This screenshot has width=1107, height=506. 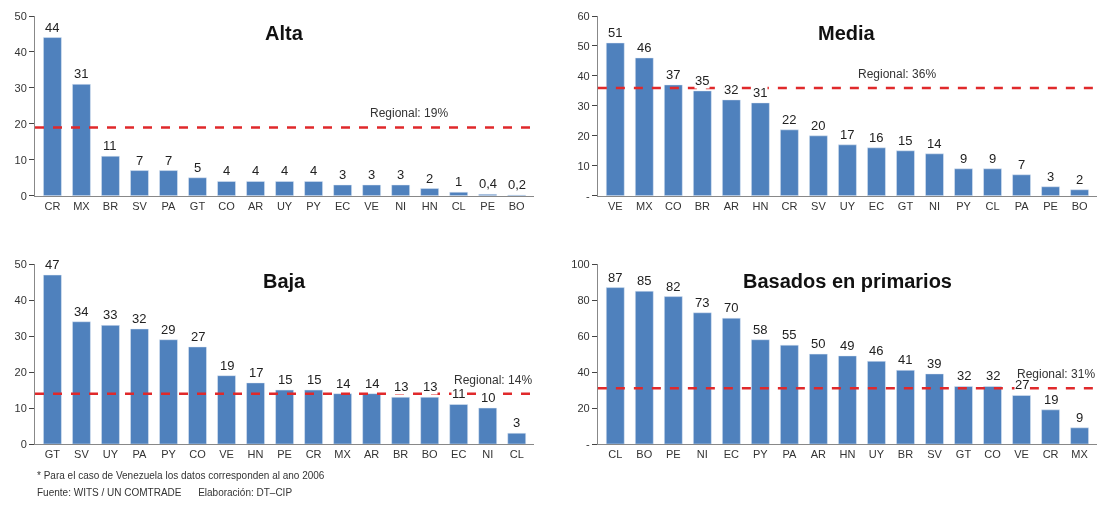 What do you see at coordinates (198, 336) in the screenshot?
I see `data-label: 27` at bounding box center [198, 336].